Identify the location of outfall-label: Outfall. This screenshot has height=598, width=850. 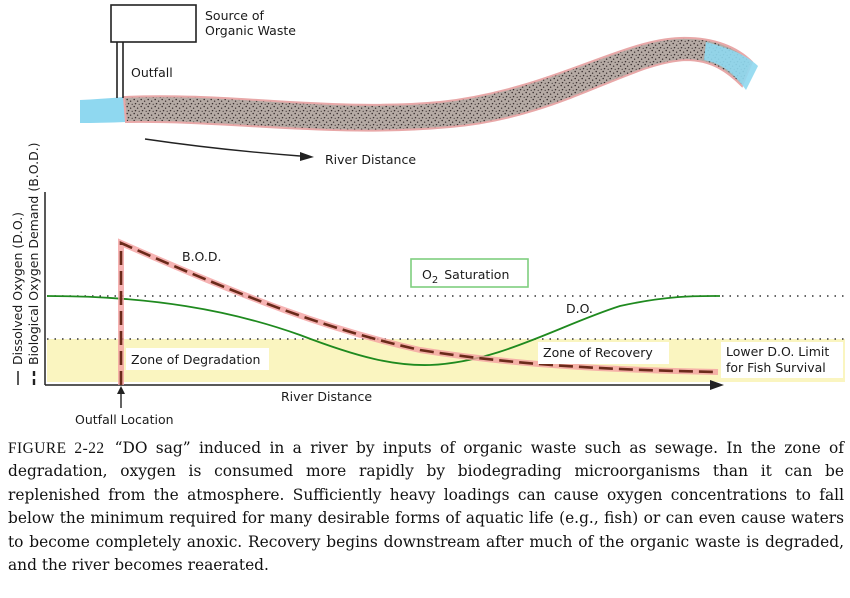
(152, 72).